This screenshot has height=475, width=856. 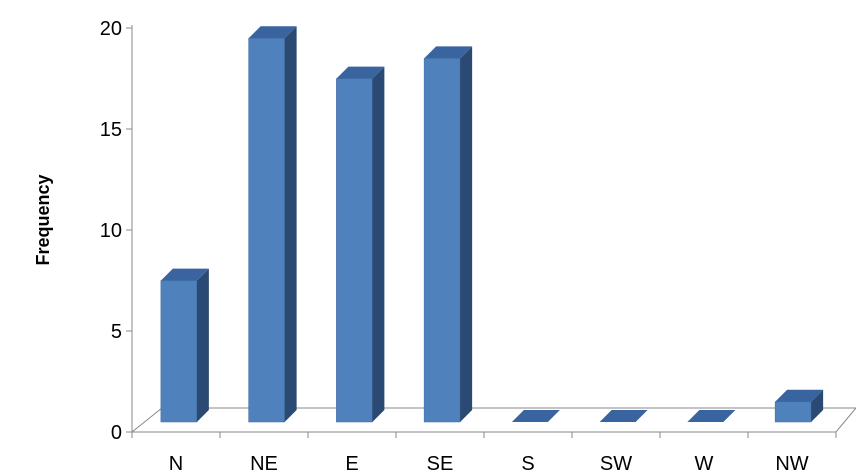 I want to click on x-tick-label: W, so click(x=704, y=464).